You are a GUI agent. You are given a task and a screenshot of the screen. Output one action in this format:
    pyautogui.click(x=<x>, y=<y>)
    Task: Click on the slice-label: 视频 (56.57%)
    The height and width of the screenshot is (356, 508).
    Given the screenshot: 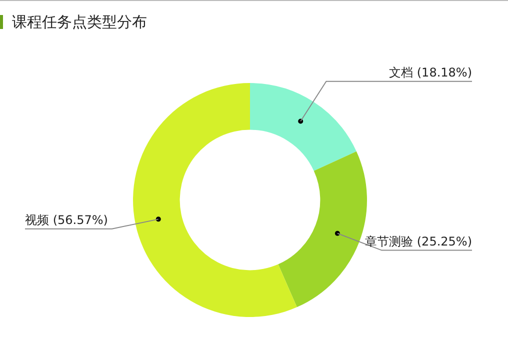 What is the action you would take?
    pyautogui.click(x=66, y=220)
    